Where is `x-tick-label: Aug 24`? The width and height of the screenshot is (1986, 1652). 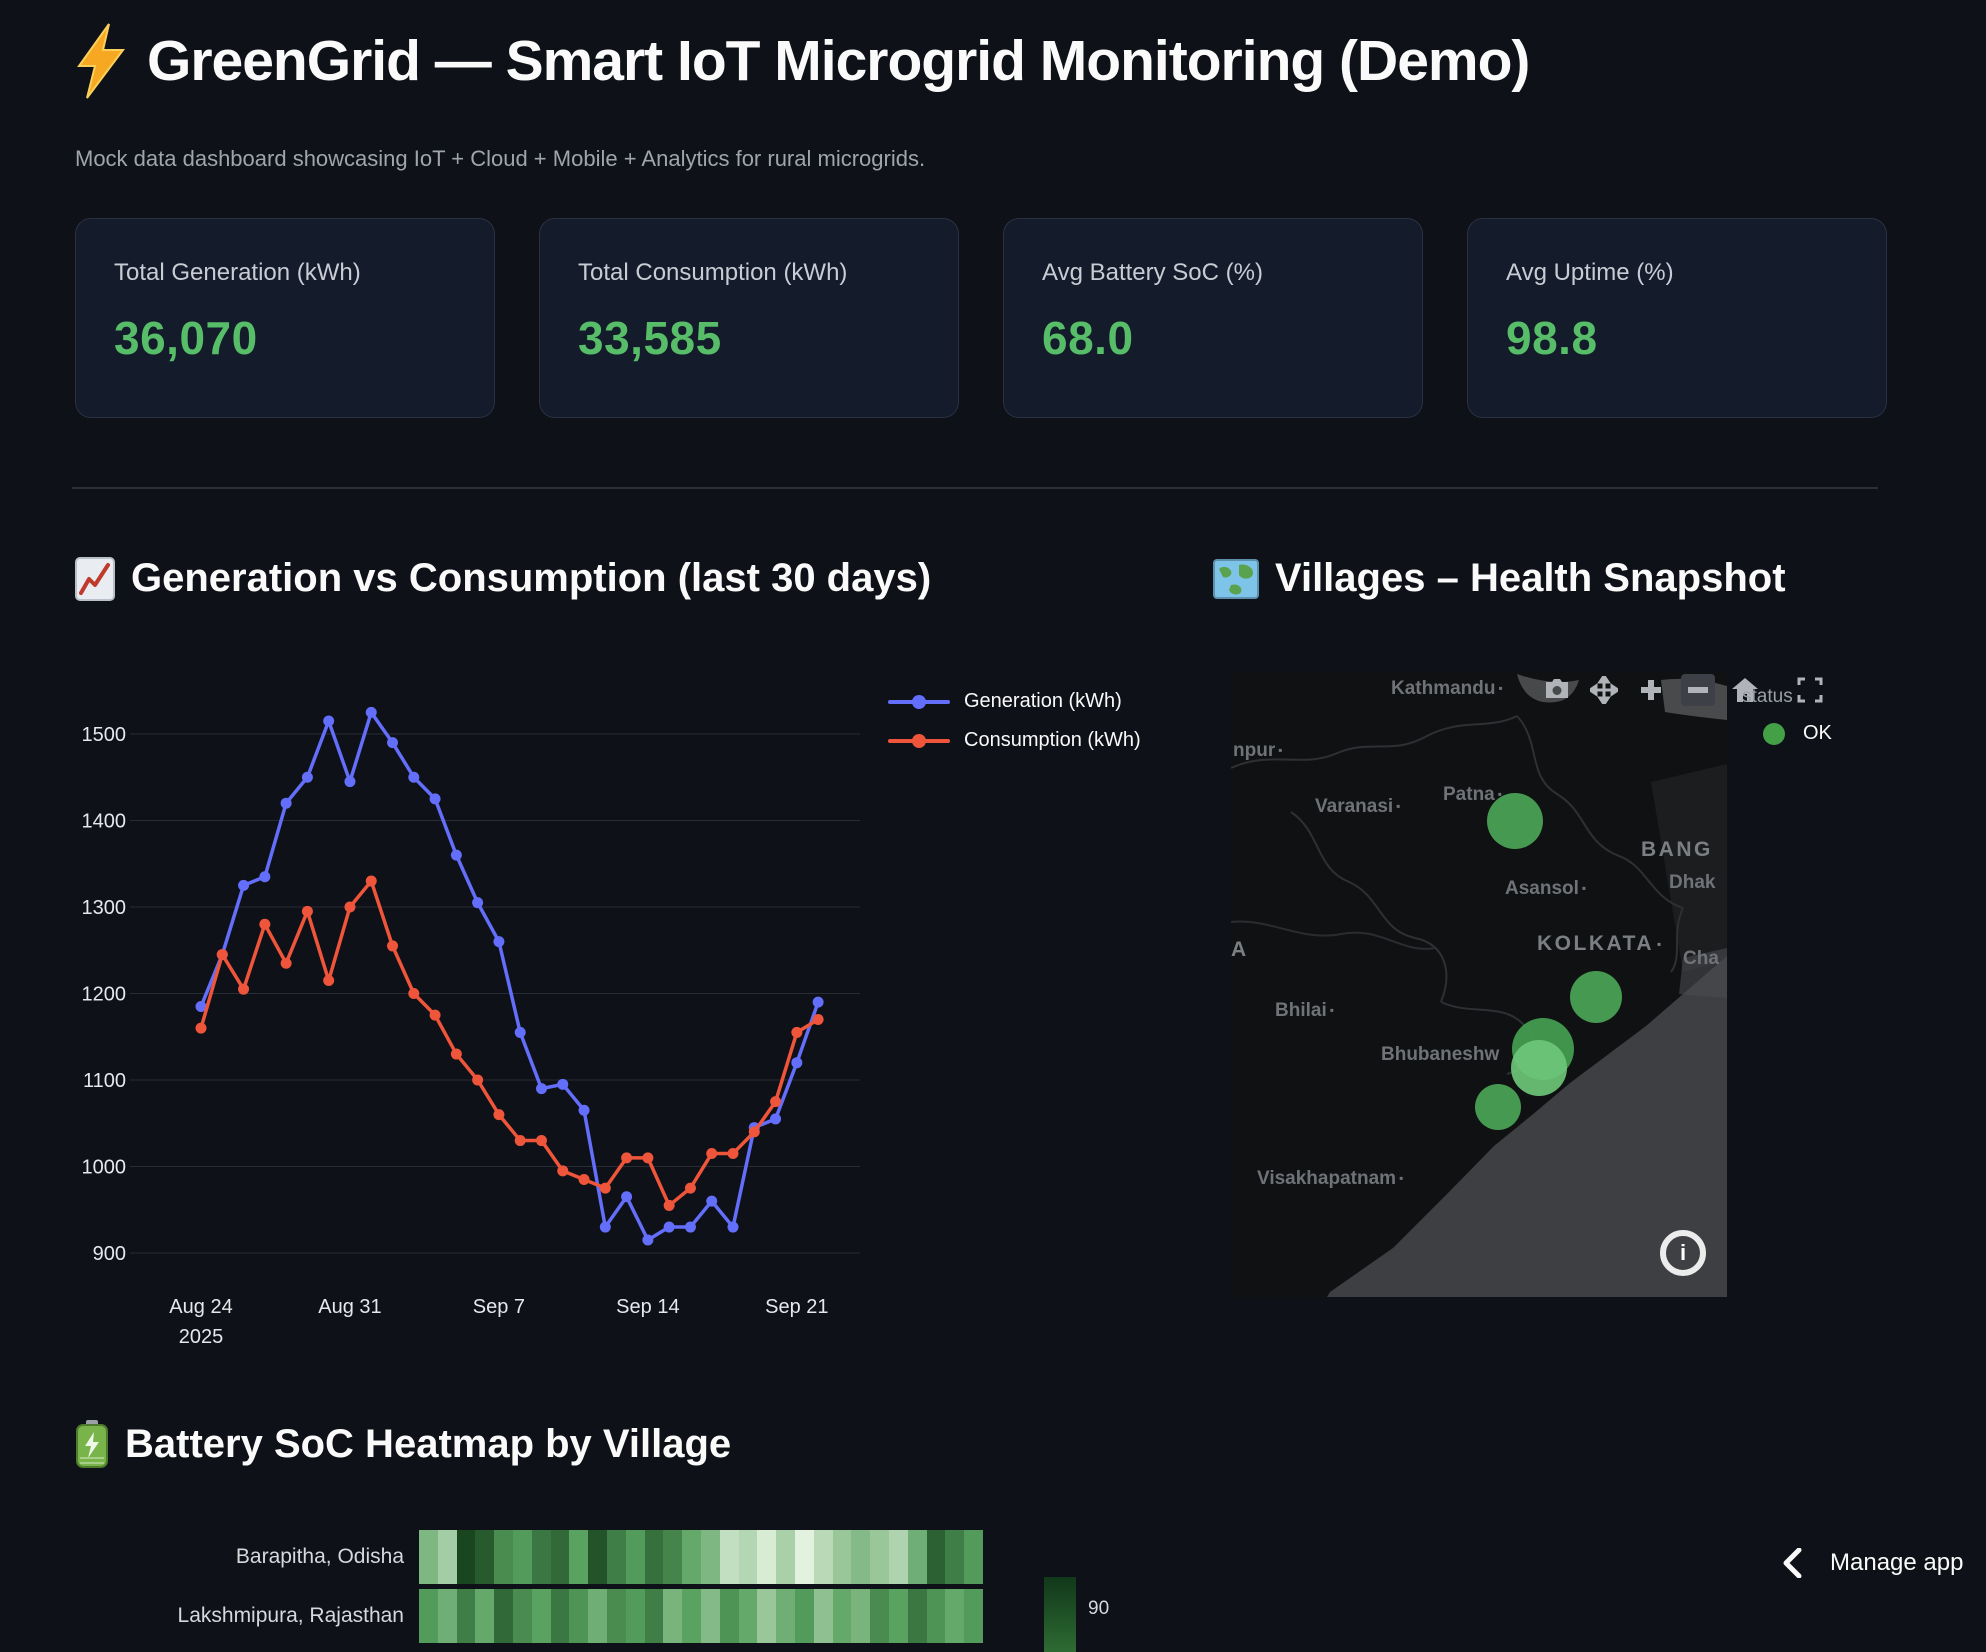
x-tick-label: Aug 24 is located at coordinates (200, 1307).